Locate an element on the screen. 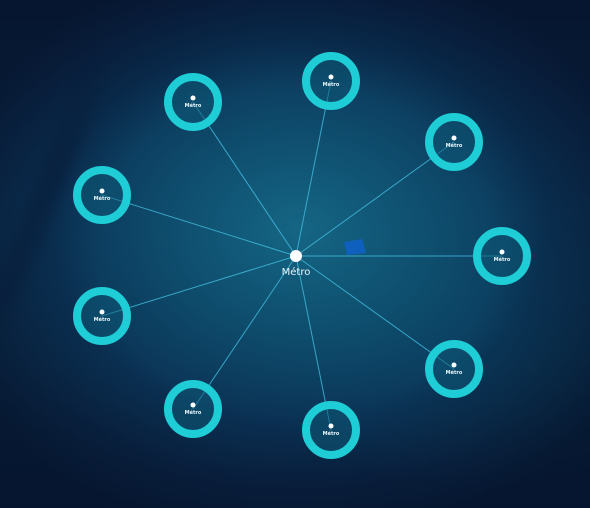 Image resolution: width=590 pixels, height=508 pixels. node-6: Métro is located at coordinates (331, 430).